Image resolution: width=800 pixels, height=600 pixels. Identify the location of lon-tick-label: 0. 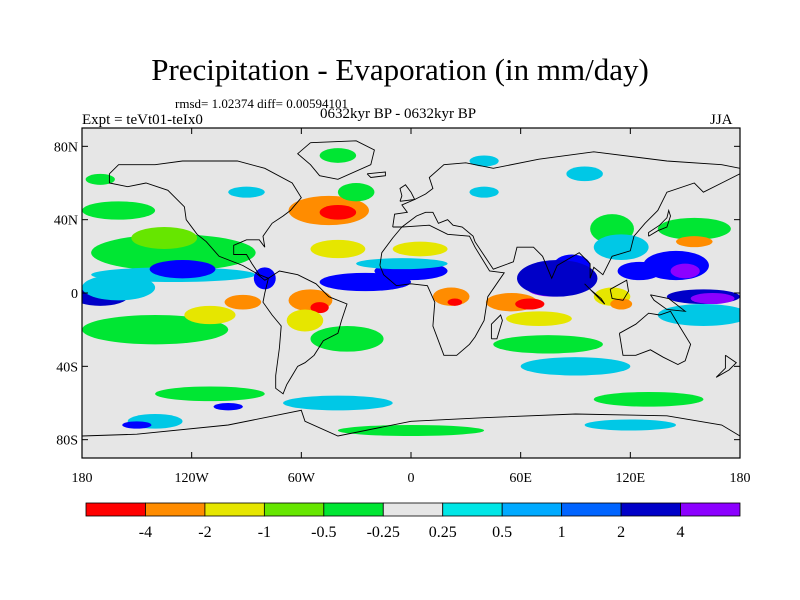
(411, 478).